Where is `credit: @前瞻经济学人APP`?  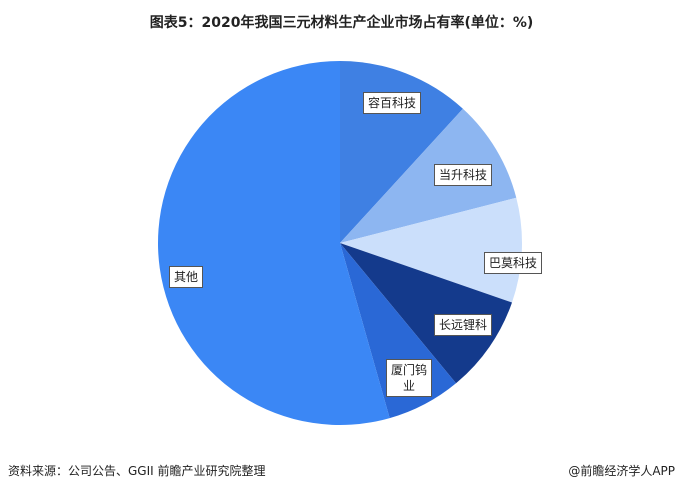 credit: @前瞻经济学人APP is located at coordinates (621, 471).